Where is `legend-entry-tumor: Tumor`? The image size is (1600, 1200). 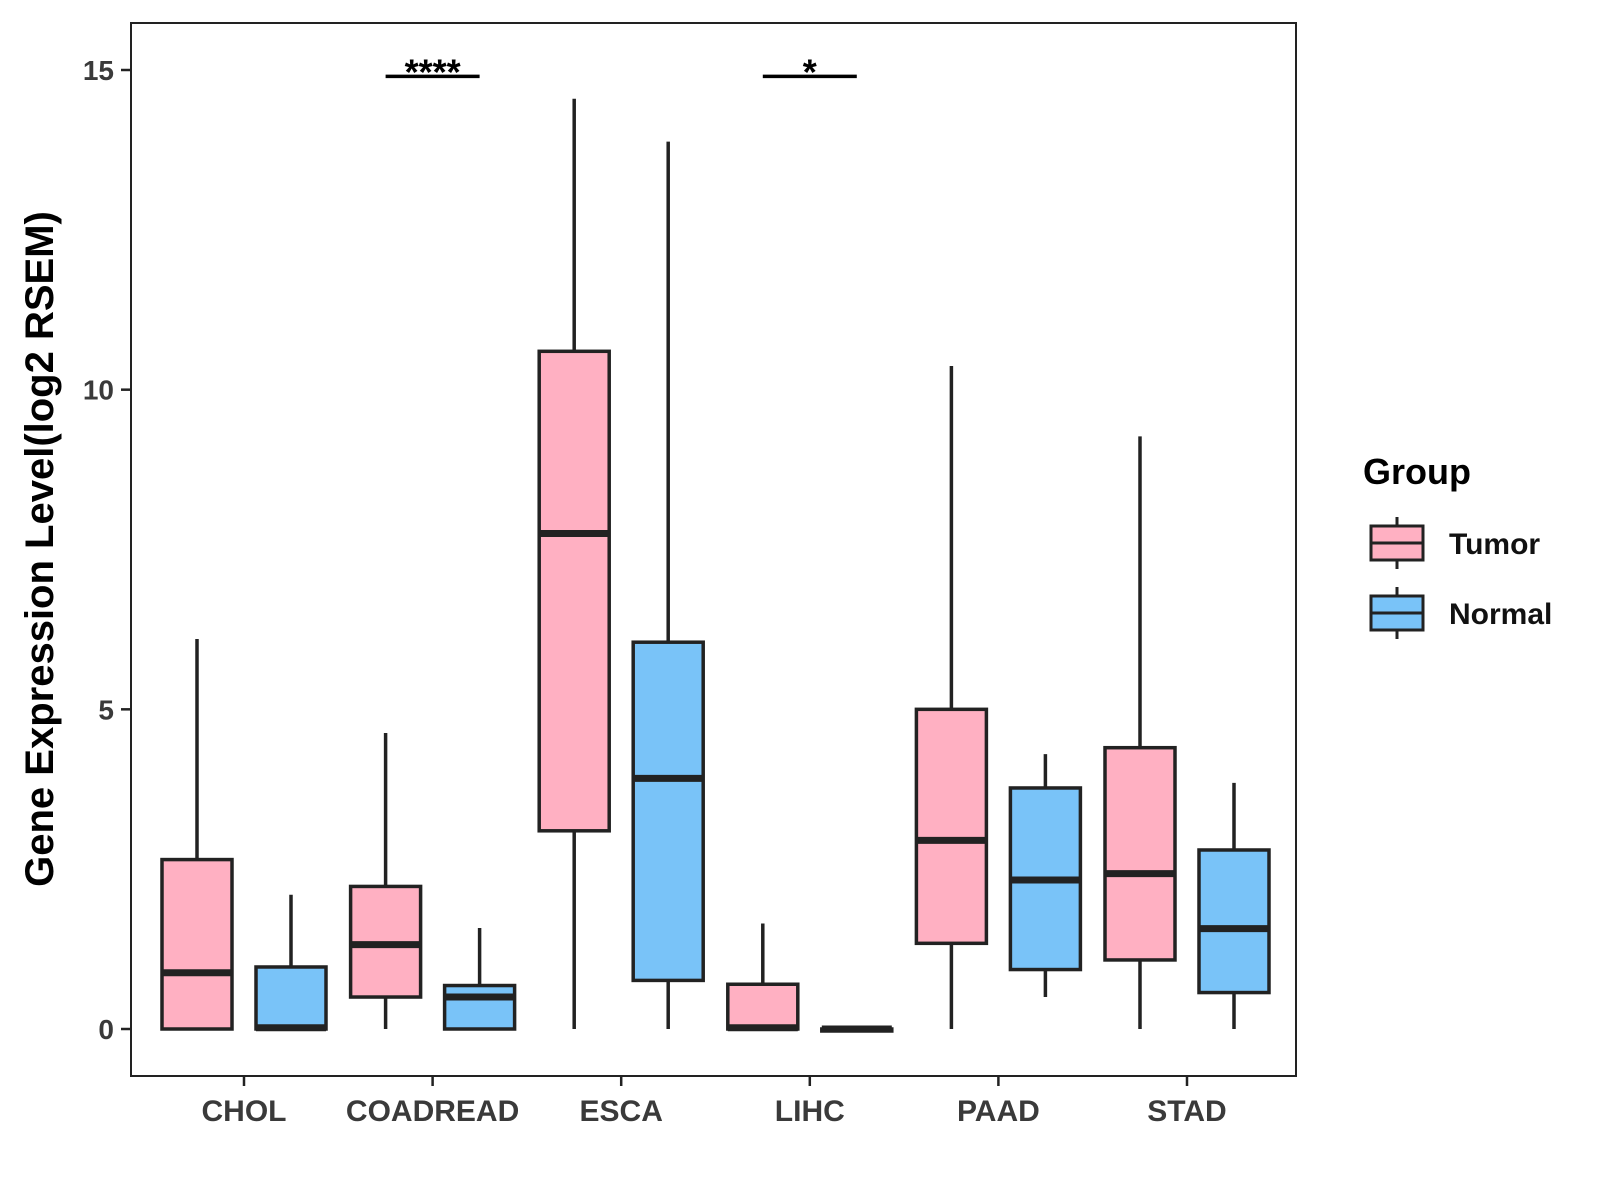 legend-entry-tumor: Tumor is located at coordinates (1454, 543).